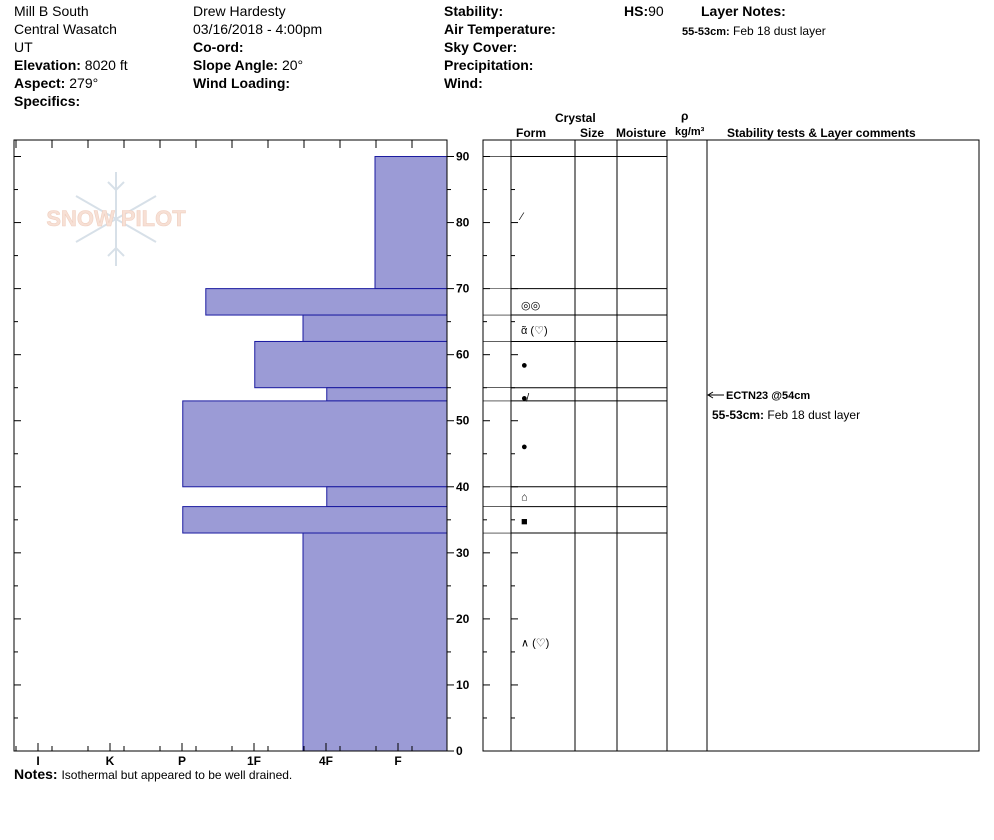 This screenshot has height=840, width=994. I want to click on specifics-label: Specifics:, so click(47, 101).